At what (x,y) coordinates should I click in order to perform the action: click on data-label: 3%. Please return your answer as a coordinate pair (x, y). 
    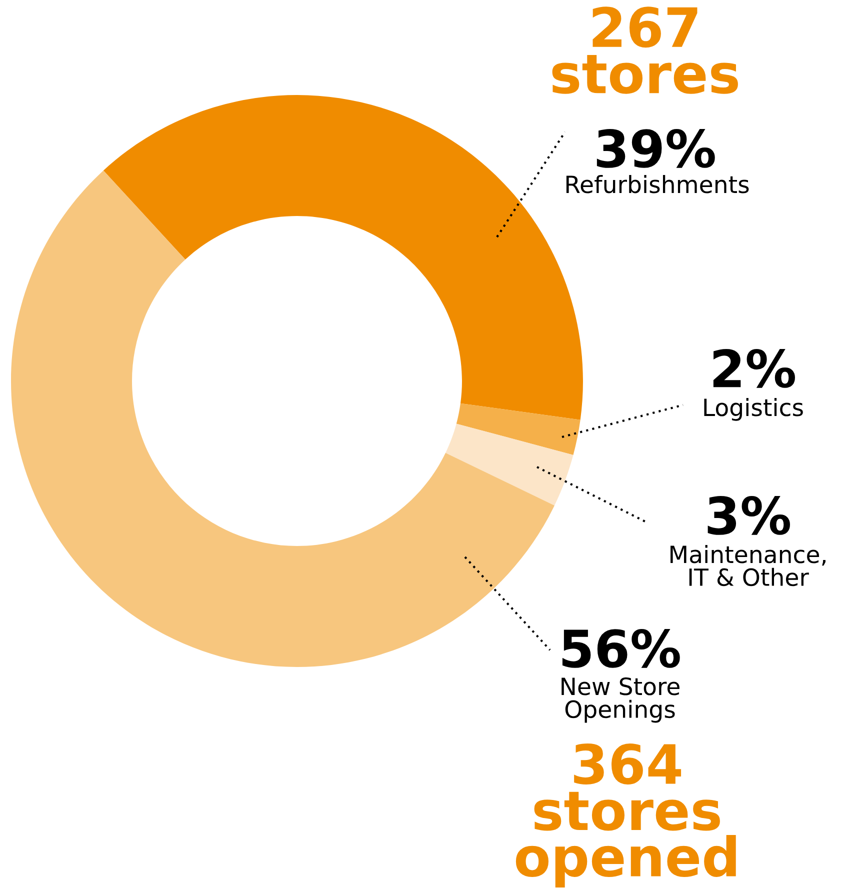
    Looking at the image, I should click on (749, 515).